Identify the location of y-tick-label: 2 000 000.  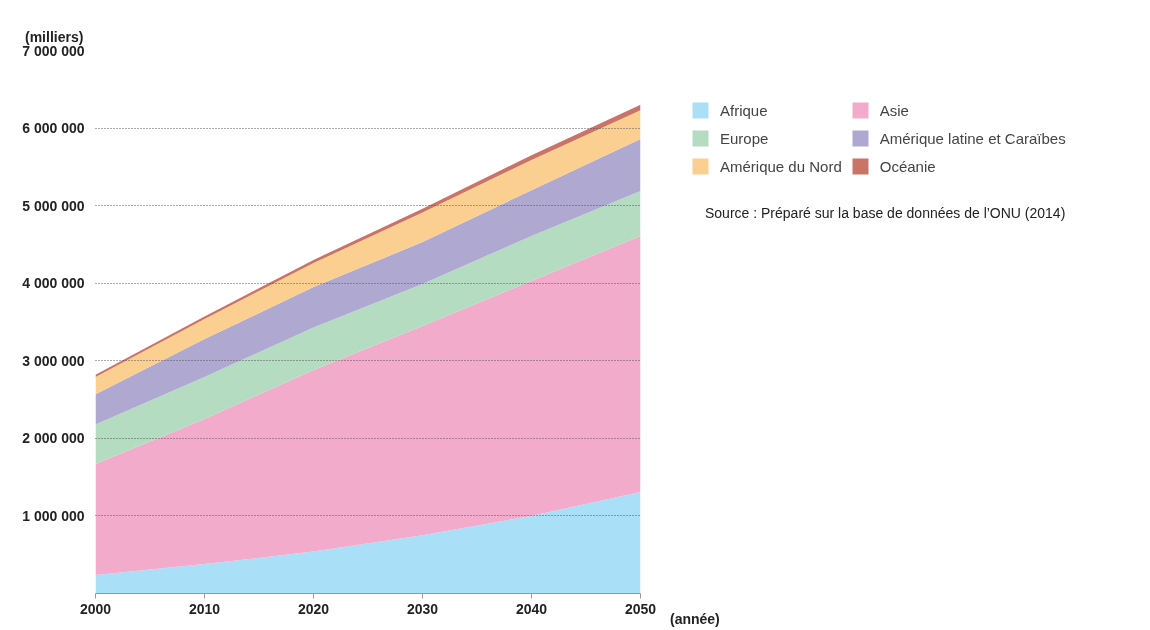
(53, 438).